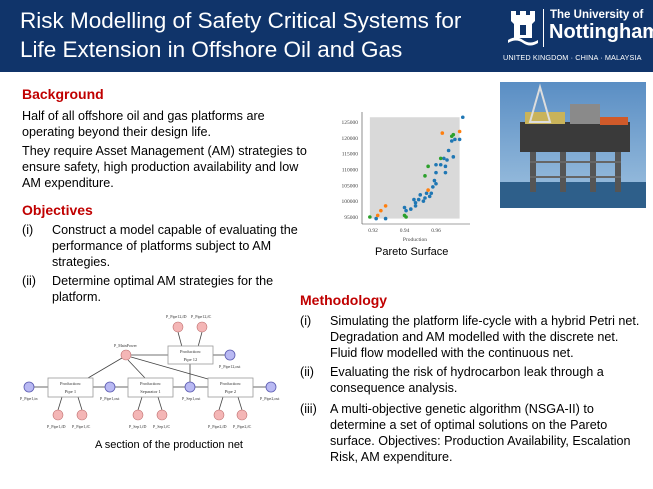  What do you see at coordinates (597, 15) in the screenshot?
I see `logo-line1: The University of` at bounding box center [597, 15].